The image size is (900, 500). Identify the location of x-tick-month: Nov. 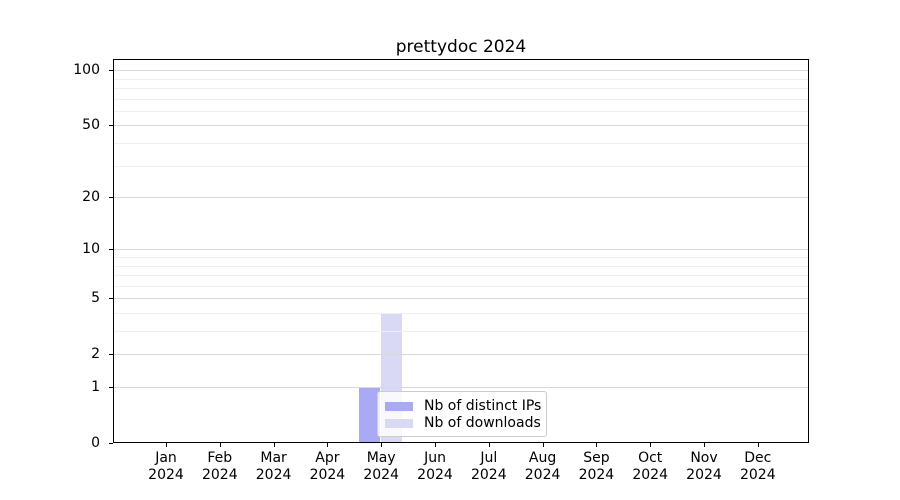
(704, 458).